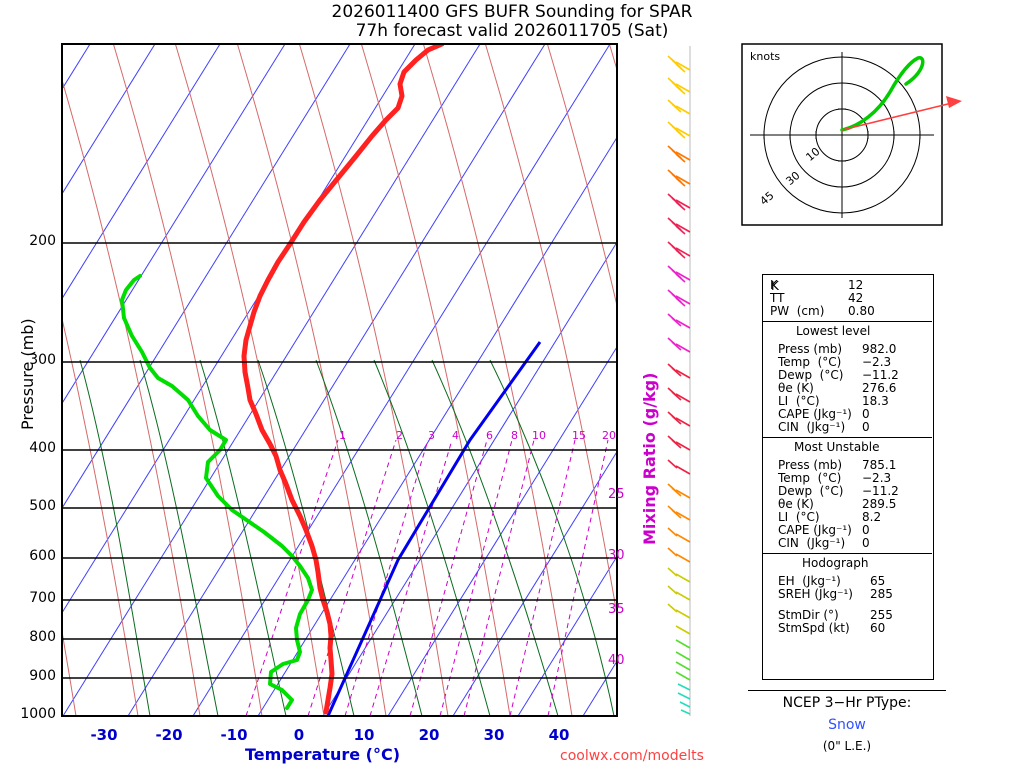 This screenshot has width=1024, height=768. I want to click on mixratio-label-3: 3, so click(431, 435).